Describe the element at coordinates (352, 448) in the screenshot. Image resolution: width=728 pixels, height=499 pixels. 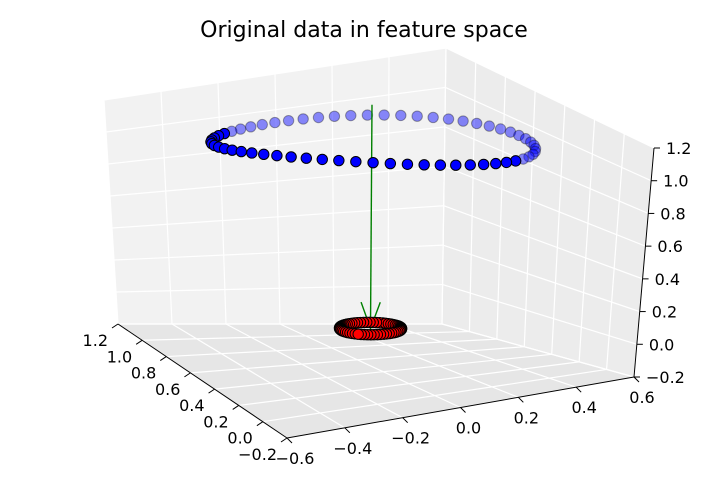
I see `y-tick-label: −0.4` at that location.